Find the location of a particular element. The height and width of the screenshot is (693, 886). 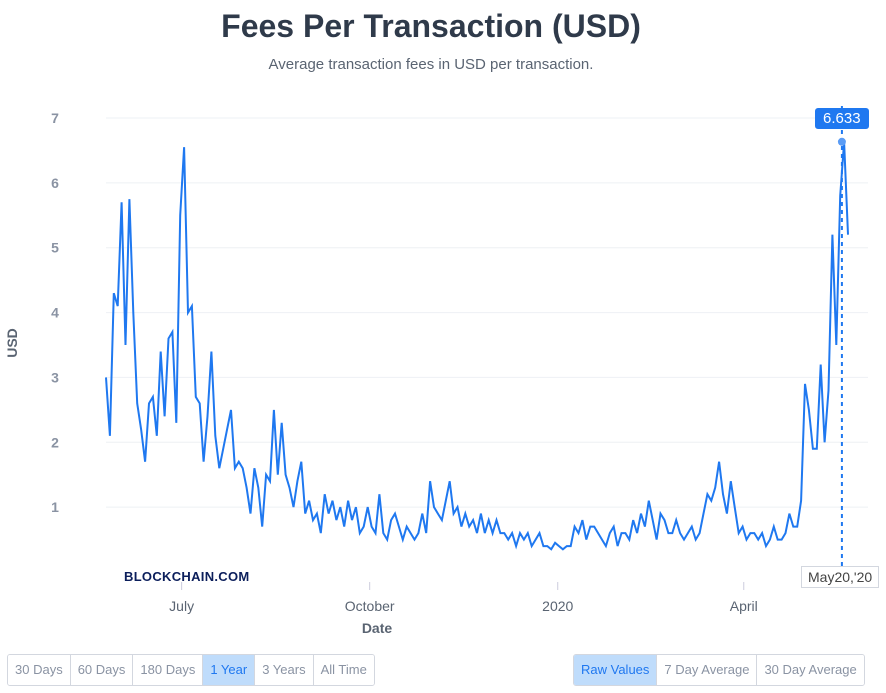

7-day-average-button: 7 Day Average is located at coordinates (707, 670).